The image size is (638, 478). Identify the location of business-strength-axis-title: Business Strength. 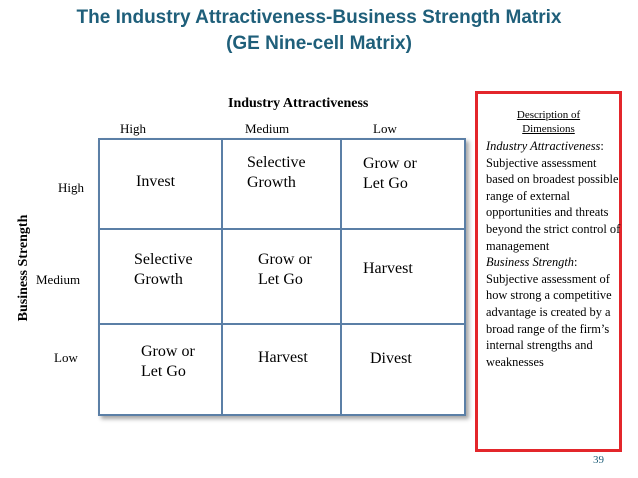
(23, 268).